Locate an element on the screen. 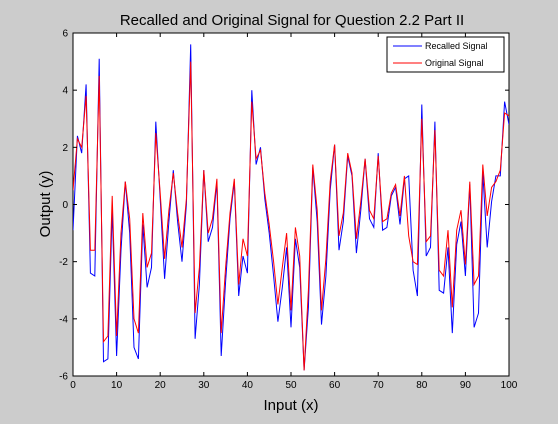 The height and width of the screenshot is (424, 558). y-tick-label: -2 is located at coordinates (63, 262).